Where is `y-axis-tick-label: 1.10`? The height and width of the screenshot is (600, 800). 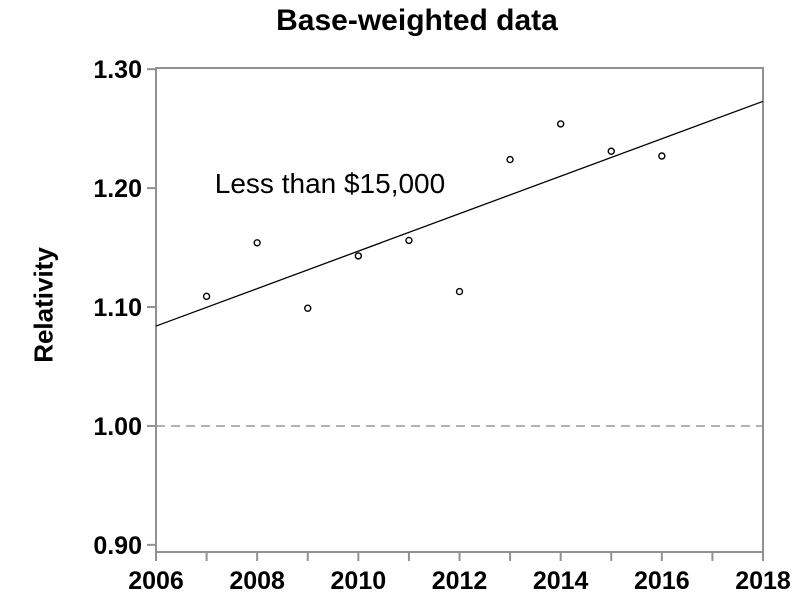 y-axis-tick-label: 1.10 is located at coordinates (117, 308).